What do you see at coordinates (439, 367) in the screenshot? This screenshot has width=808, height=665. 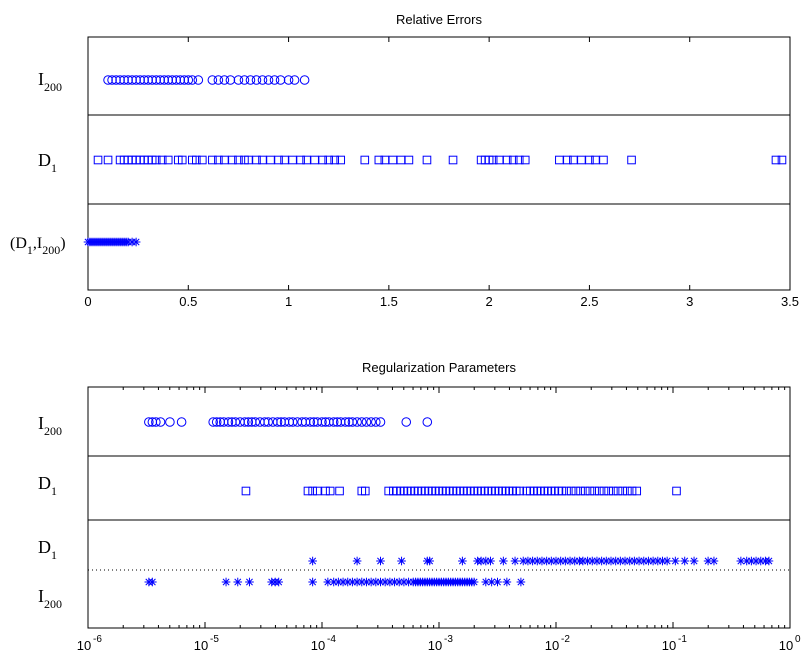 I see `chart-title: Regularization Parameters` at bounding box center [439, 367].